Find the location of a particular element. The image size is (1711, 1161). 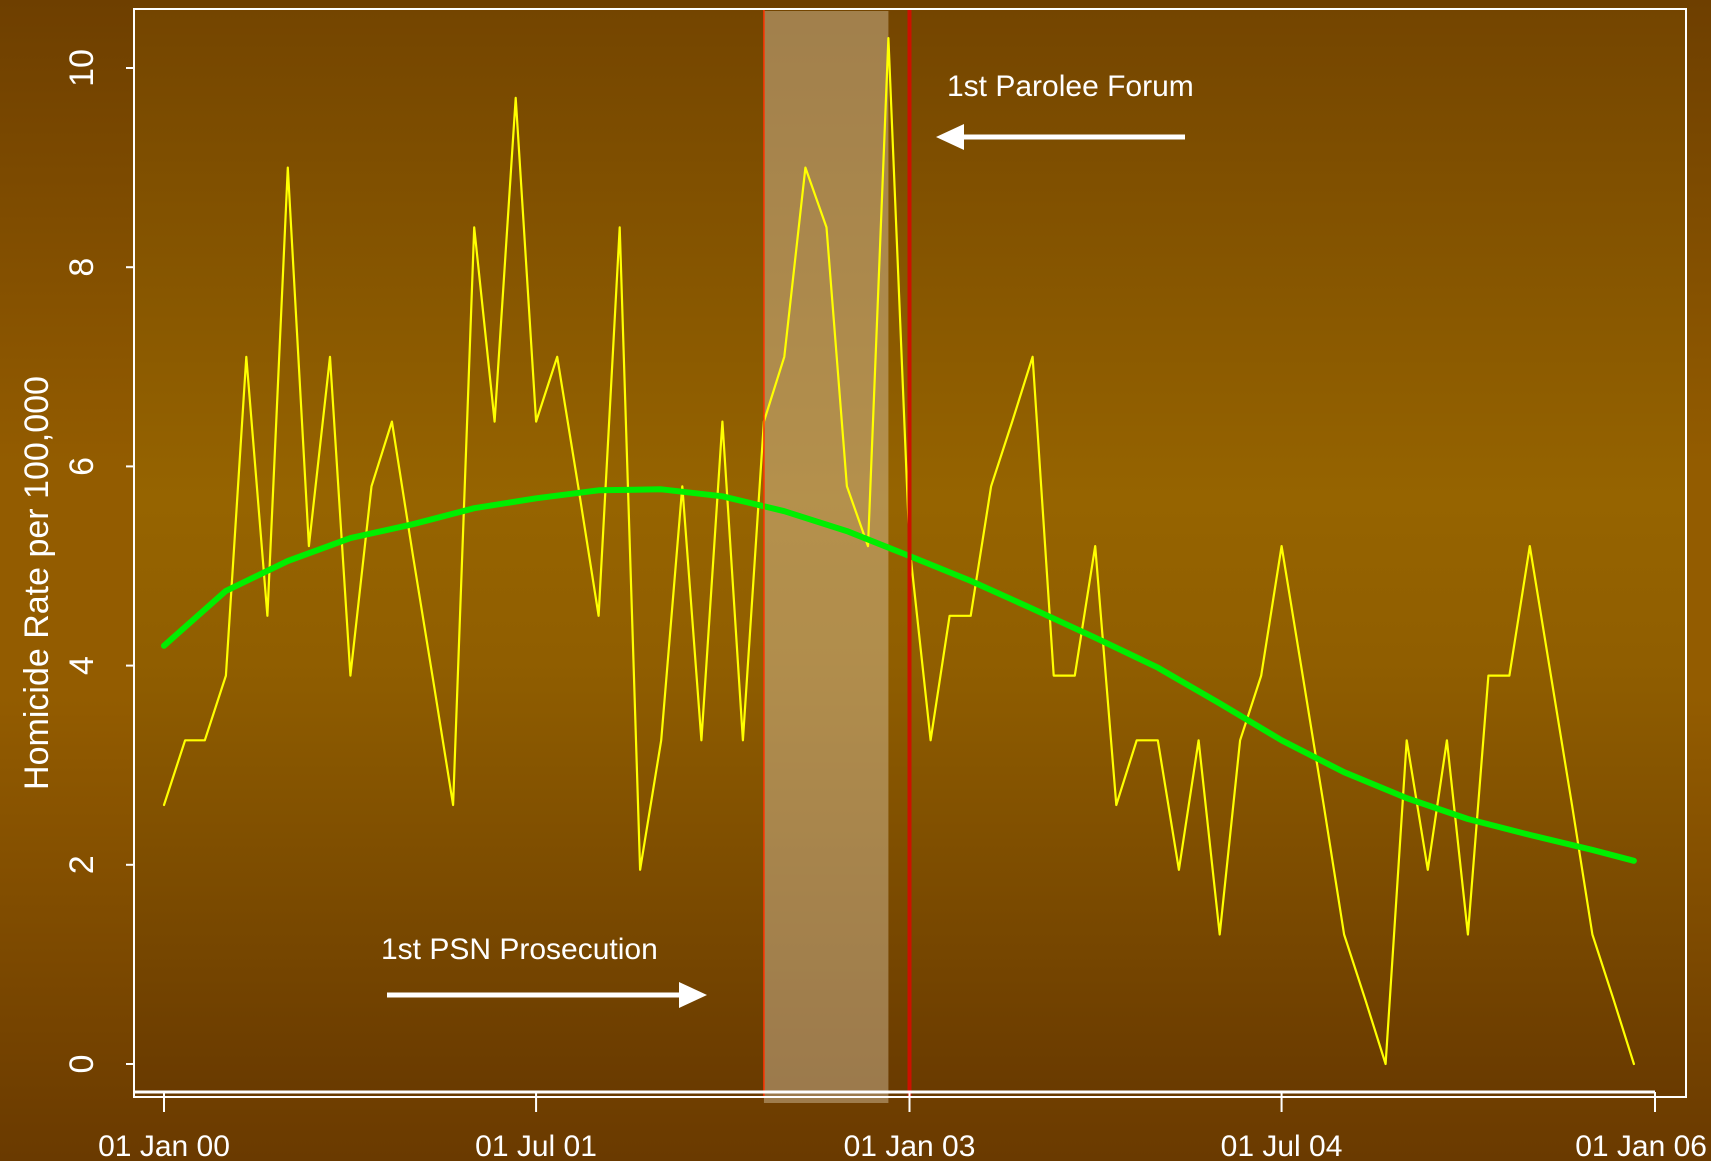

shaded-period-band is located at coordinates (826, 557).